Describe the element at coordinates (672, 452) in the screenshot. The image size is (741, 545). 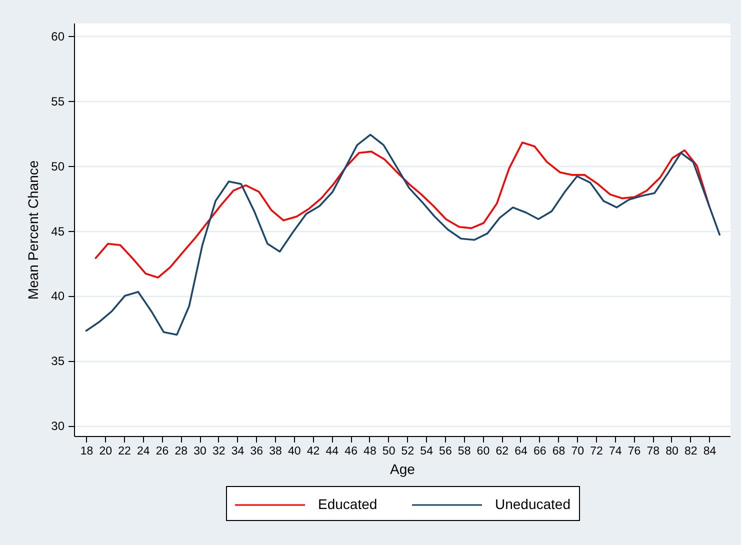
I see `x-tick-label: 80` at that location.